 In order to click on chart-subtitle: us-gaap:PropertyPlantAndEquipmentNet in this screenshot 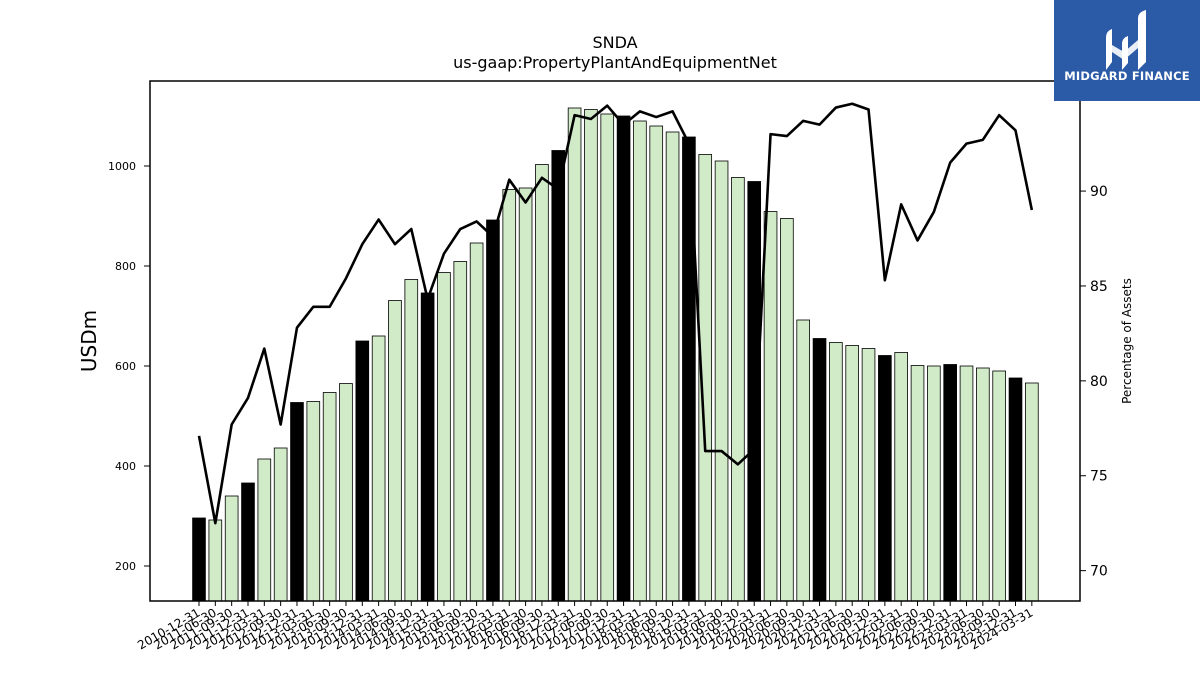, I will do `click(615, 62)`.